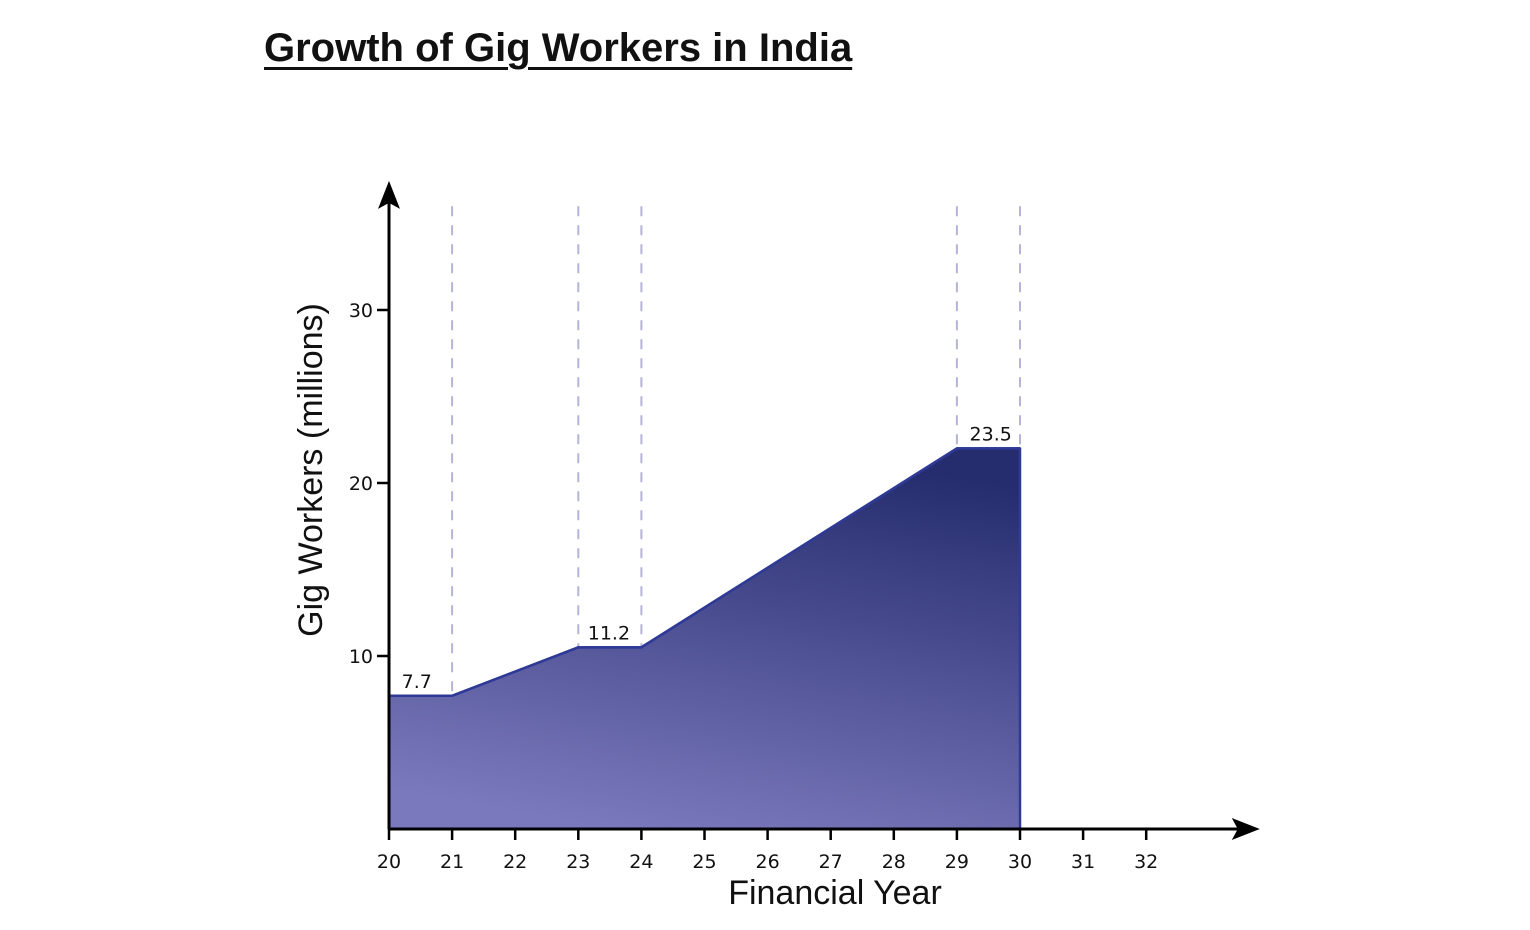 The width and height of the screenshot is (1530, 930). What do you see at coordinates (417, 682) in the screenshot?
I see `data-label: 7.7` at bounding box center [417, 682].